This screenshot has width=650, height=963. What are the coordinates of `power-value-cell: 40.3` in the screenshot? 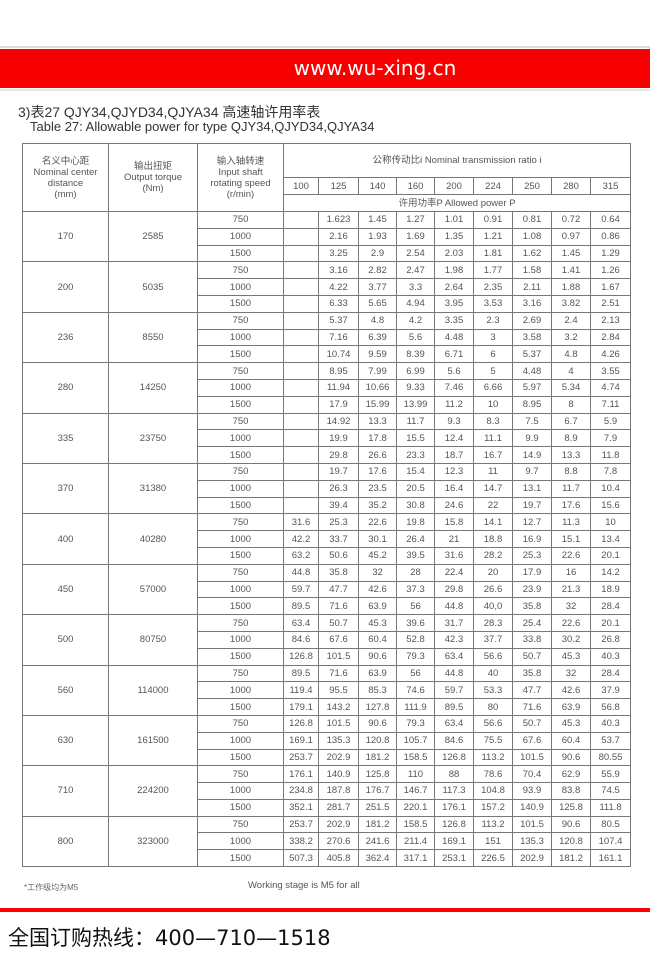 It's located at (610, 723).